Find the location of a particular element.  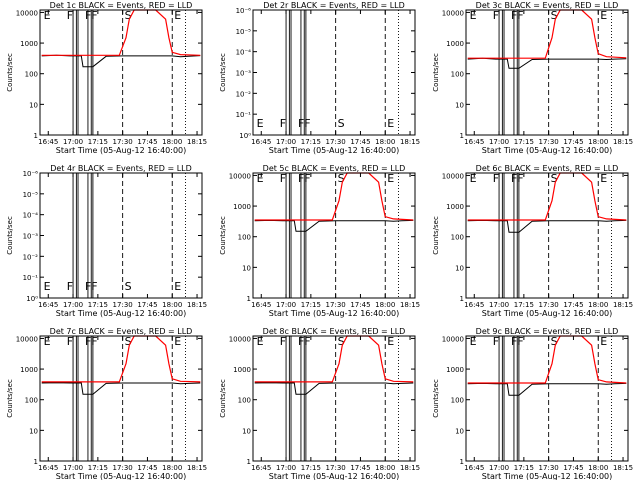

panel-title: Det 7c BLACK = Events, RED = LLD is located at coordinates (121, 331).